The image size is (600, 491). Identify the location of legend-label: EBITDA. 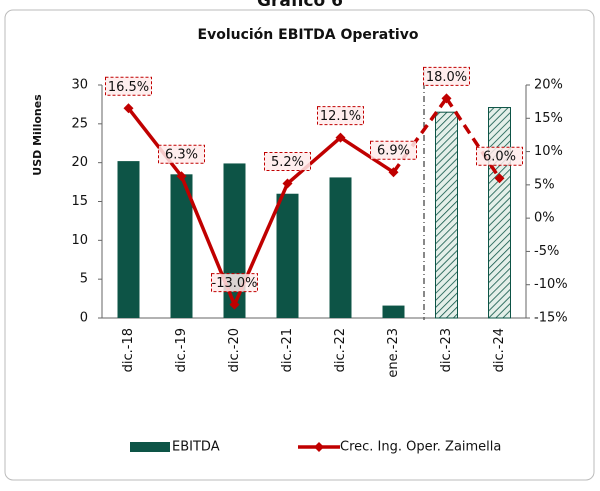
(196, 447).